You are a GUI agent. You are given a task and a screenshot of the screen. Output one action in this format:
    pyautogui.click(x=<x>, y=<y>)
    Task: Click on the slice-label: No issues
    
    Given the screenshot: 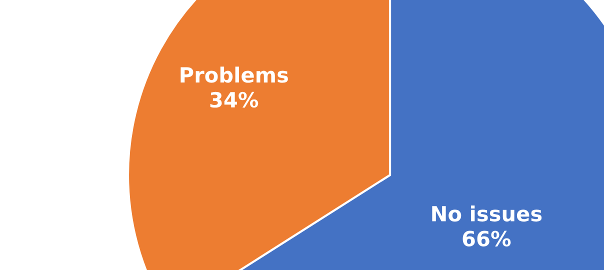 What is the action you would take?
    pyautogui.click(x=487, y=213)
    